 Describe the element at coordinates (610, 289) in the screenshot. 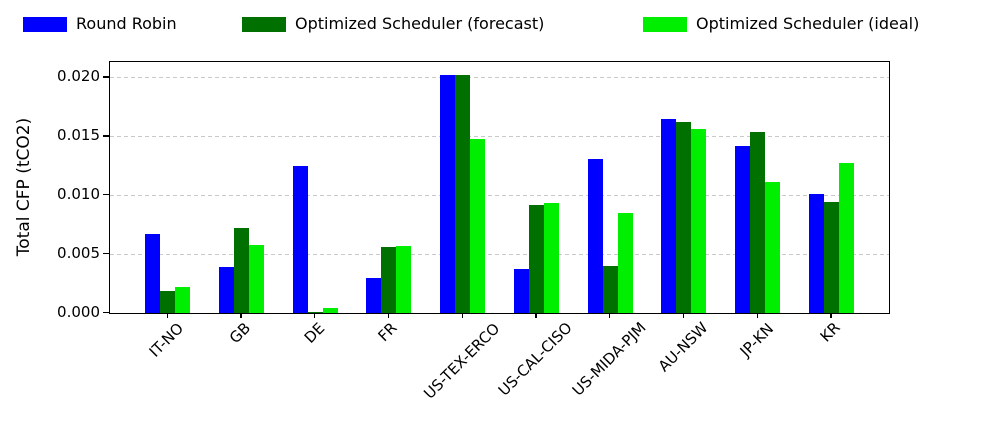

I see `bar-US-MIDA-PJM-forecast` at that location.